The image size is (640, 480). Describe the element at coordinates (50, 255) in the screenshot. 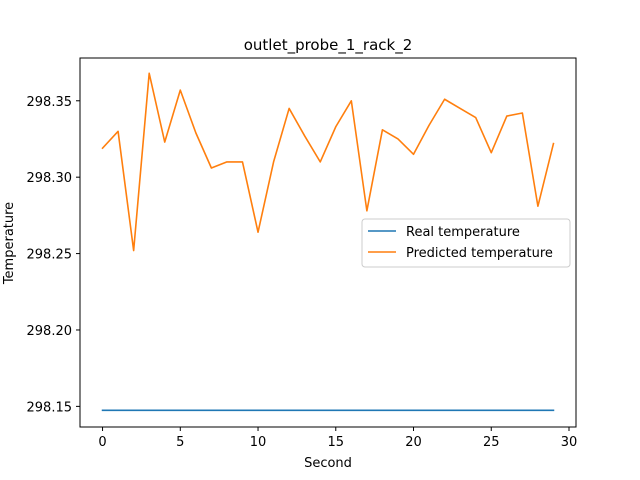

I see `y-tick-label: 298.25` at that location.